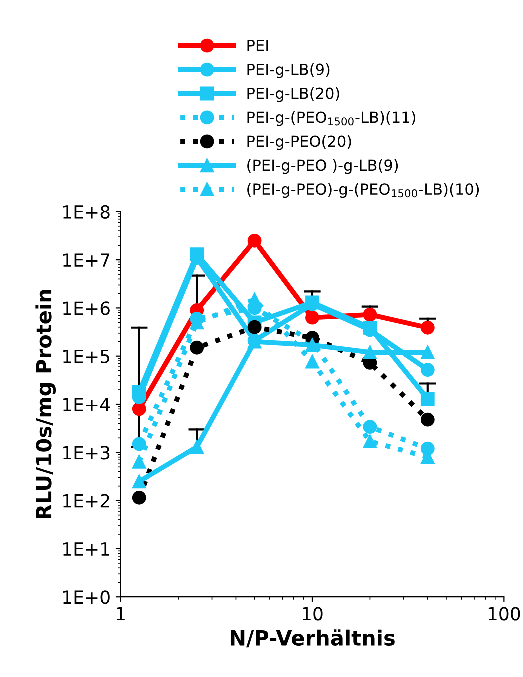 The image size is (523, 677). Describe the element at coordinates (364, 190) in the screenshot. I see `legend-label: (PEI-g-PEO)-g-(PEO$_{1500}$-LB)(10)` at that location.